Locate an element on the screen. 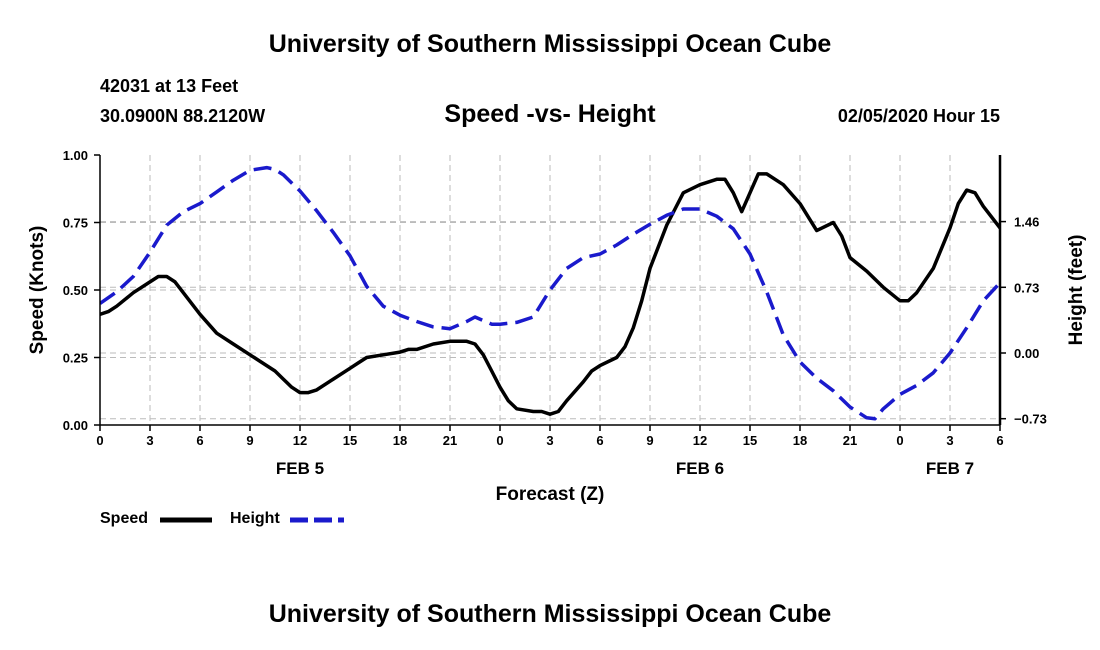 This screenshot has width=1100, height=650. y-left-tick-label: 0.25 is located at coordinates (75, 358).